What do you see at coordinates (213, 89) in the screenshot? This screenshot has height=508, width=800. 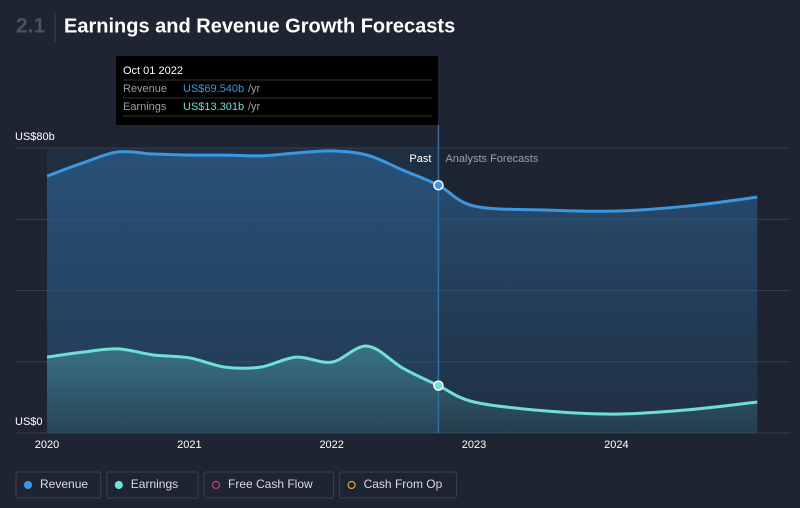 I see `tooltip-value: US$69.540b` at bounding box center [213, 89].